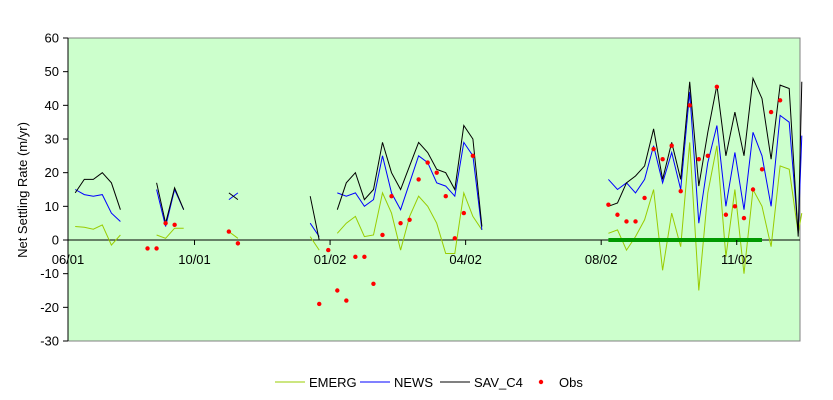 This screenshot has height=400, width=833. What do you see at coordinates (52, 206) in the screenshot?
I see `y-tick-label: 10` at bounding box center [52, 206].